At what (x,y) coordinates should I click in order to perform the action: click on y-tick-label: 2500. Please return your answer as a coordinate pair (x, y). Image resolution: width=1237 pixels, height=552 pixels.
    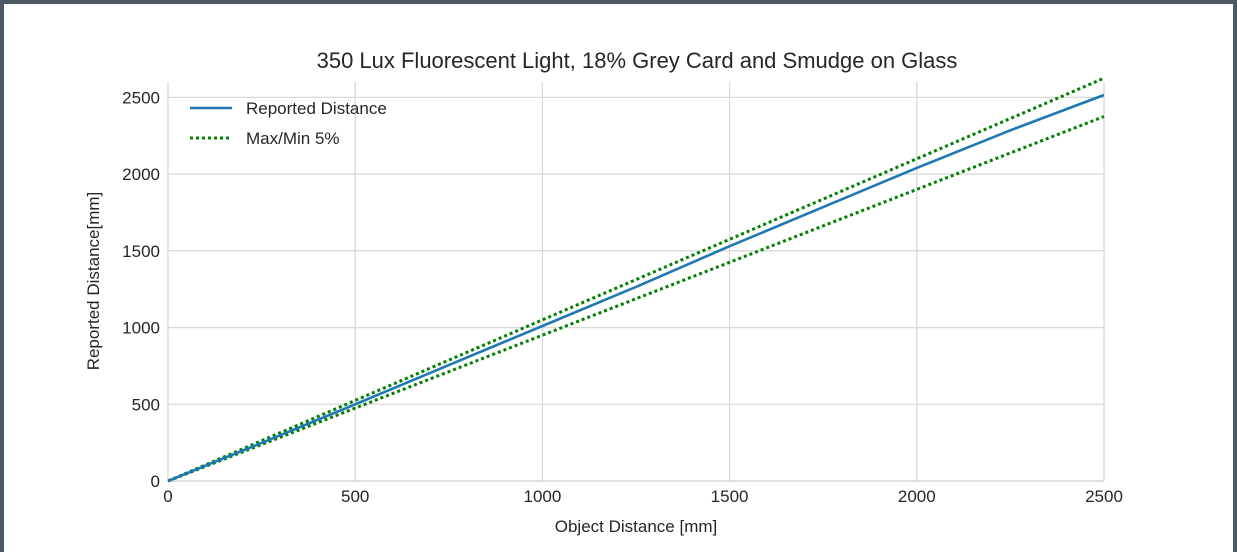
    Looking at the image, I should click on (141, 97).